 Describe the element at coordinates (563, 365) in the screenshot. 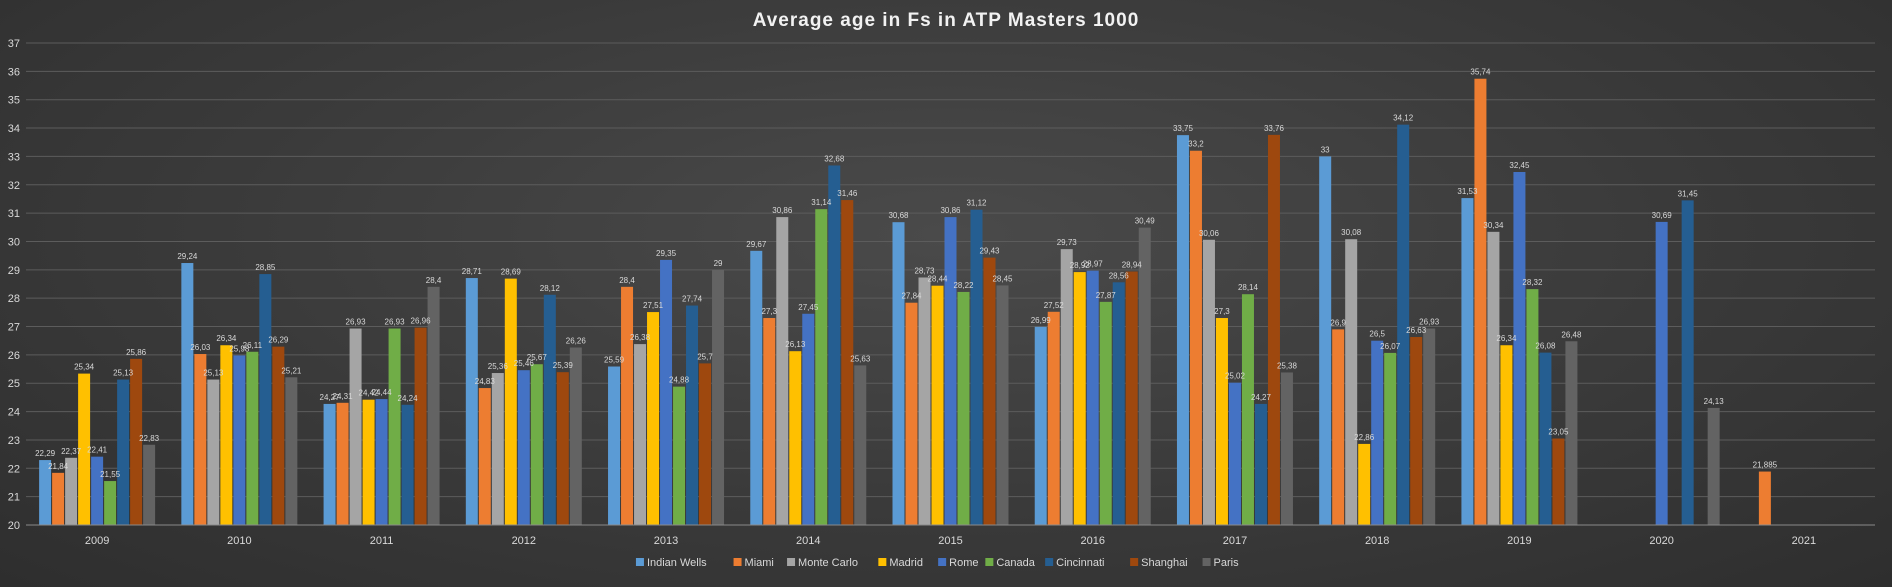

I see `data-label: 25,39` at that location.